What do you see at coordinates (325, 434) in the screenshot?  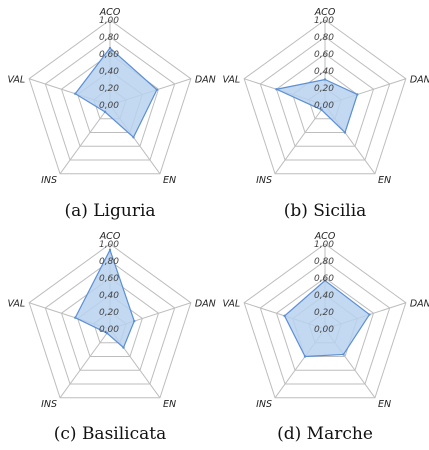 I see `panel-caption: (d) Marche` at bounding box center [325, 434].